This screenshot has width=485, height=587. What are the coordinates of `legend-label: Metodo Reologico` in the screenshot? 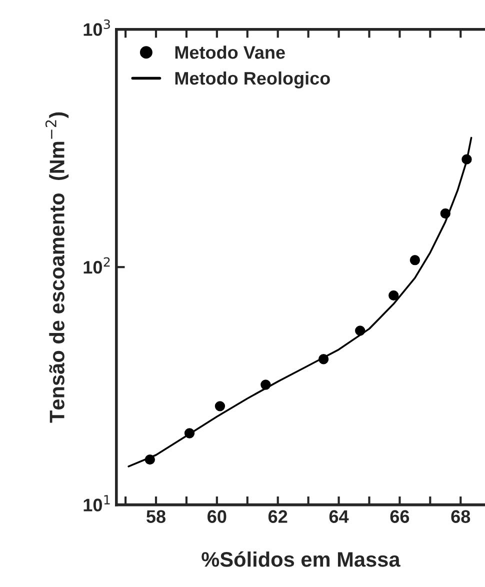 It's located at (252, 79).